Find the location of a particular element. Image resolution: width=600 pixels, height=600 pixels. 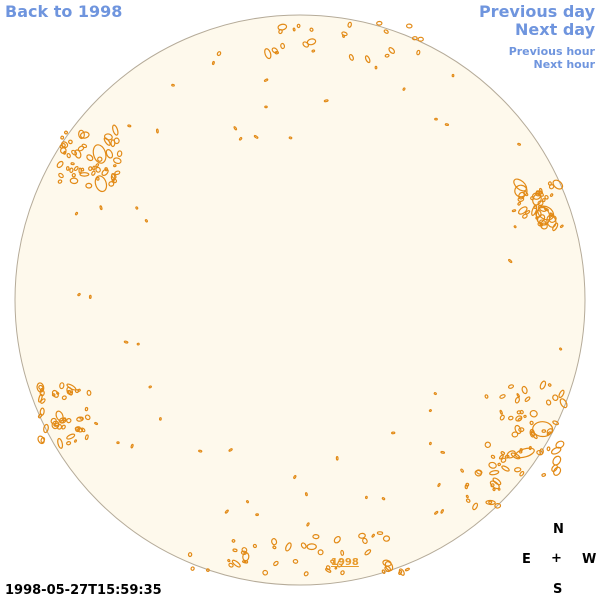

next-hour-link: Next hour is located at coordinates (564, 64).